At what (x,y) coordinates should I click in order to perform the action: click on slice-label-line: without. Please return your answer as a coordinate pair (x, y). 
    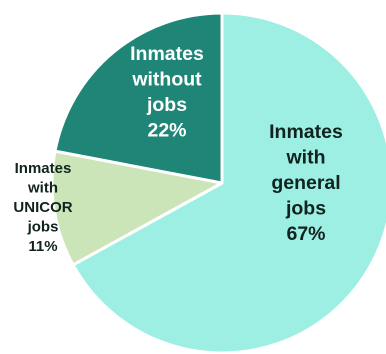
    Looking at the image, I should click on (166, 80).